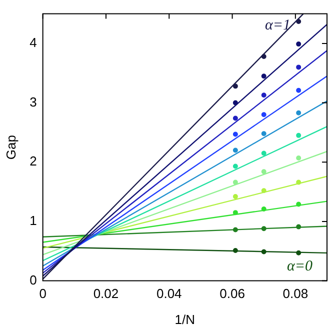  I want to click on x-axis-title: 1/N, so click(185, 319).